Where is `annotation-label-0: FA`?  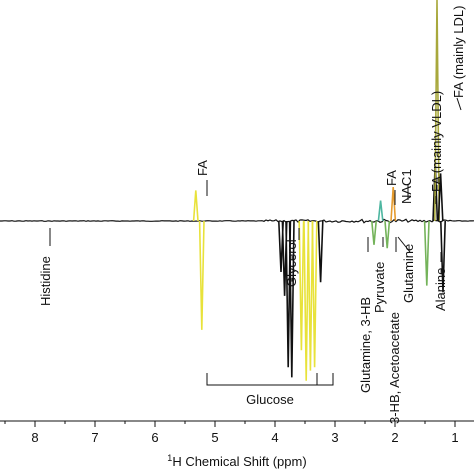
annotation-label-0: FA is located at coordinates (202, 168).